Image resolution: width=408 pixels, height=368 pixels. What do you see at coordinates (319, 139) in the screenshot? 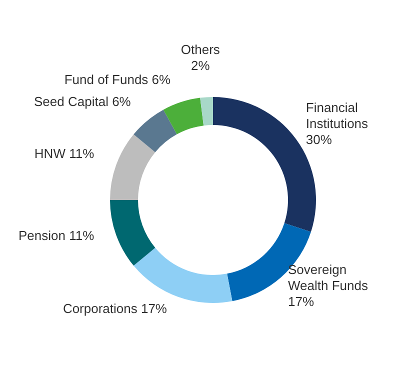
I see `data-label: 30%` at bounding box center [319, 139].